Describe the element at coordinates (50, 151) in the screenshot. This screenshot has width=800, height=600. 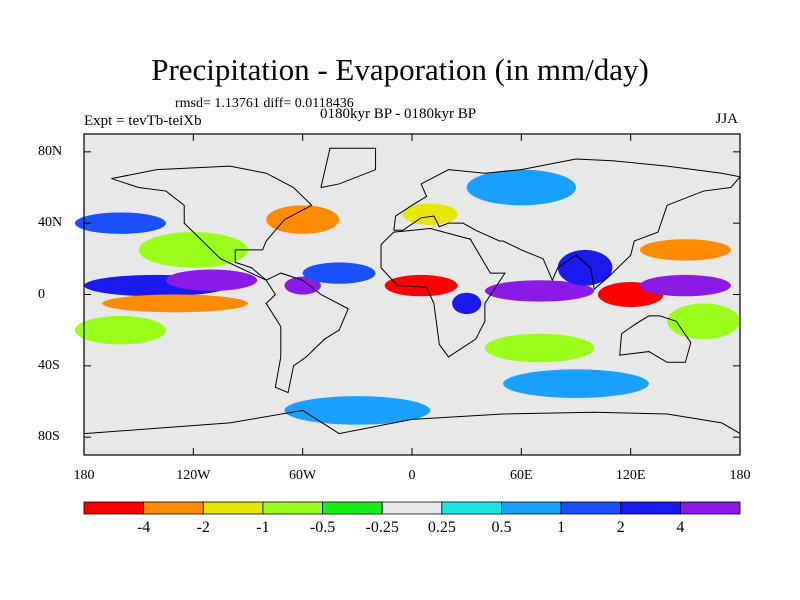
I see `y-tick-label: 80N` at that location.